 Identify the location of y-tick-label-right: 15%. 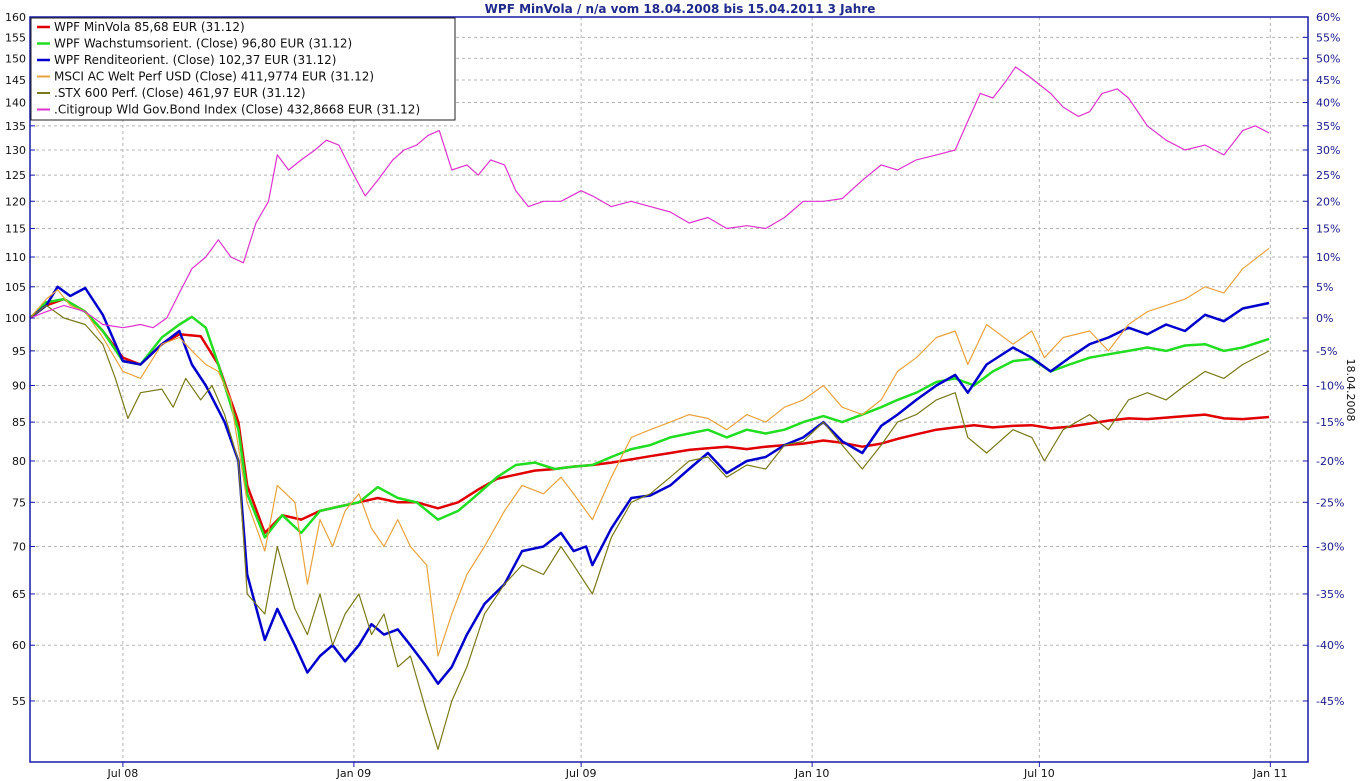
(1328, 229).